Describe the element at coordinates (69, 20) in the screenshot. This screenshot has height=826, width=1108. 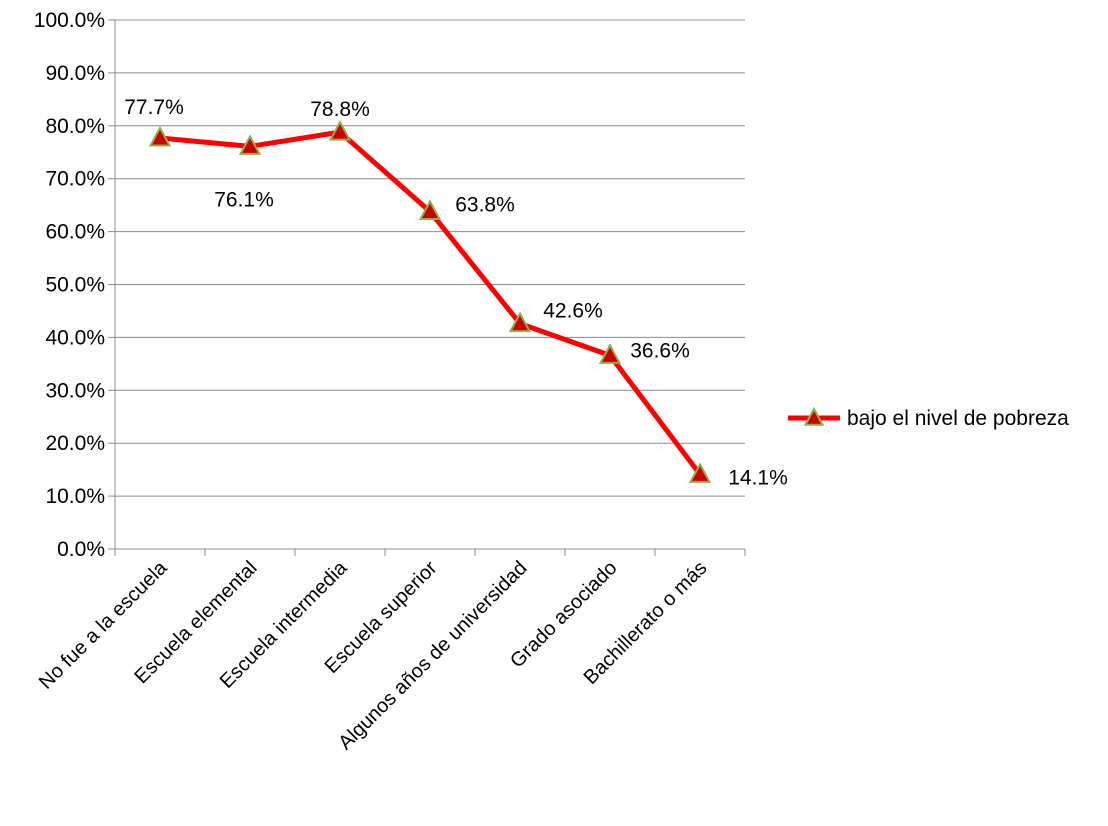
I see `y-tick-label: 100.0%` at that location.